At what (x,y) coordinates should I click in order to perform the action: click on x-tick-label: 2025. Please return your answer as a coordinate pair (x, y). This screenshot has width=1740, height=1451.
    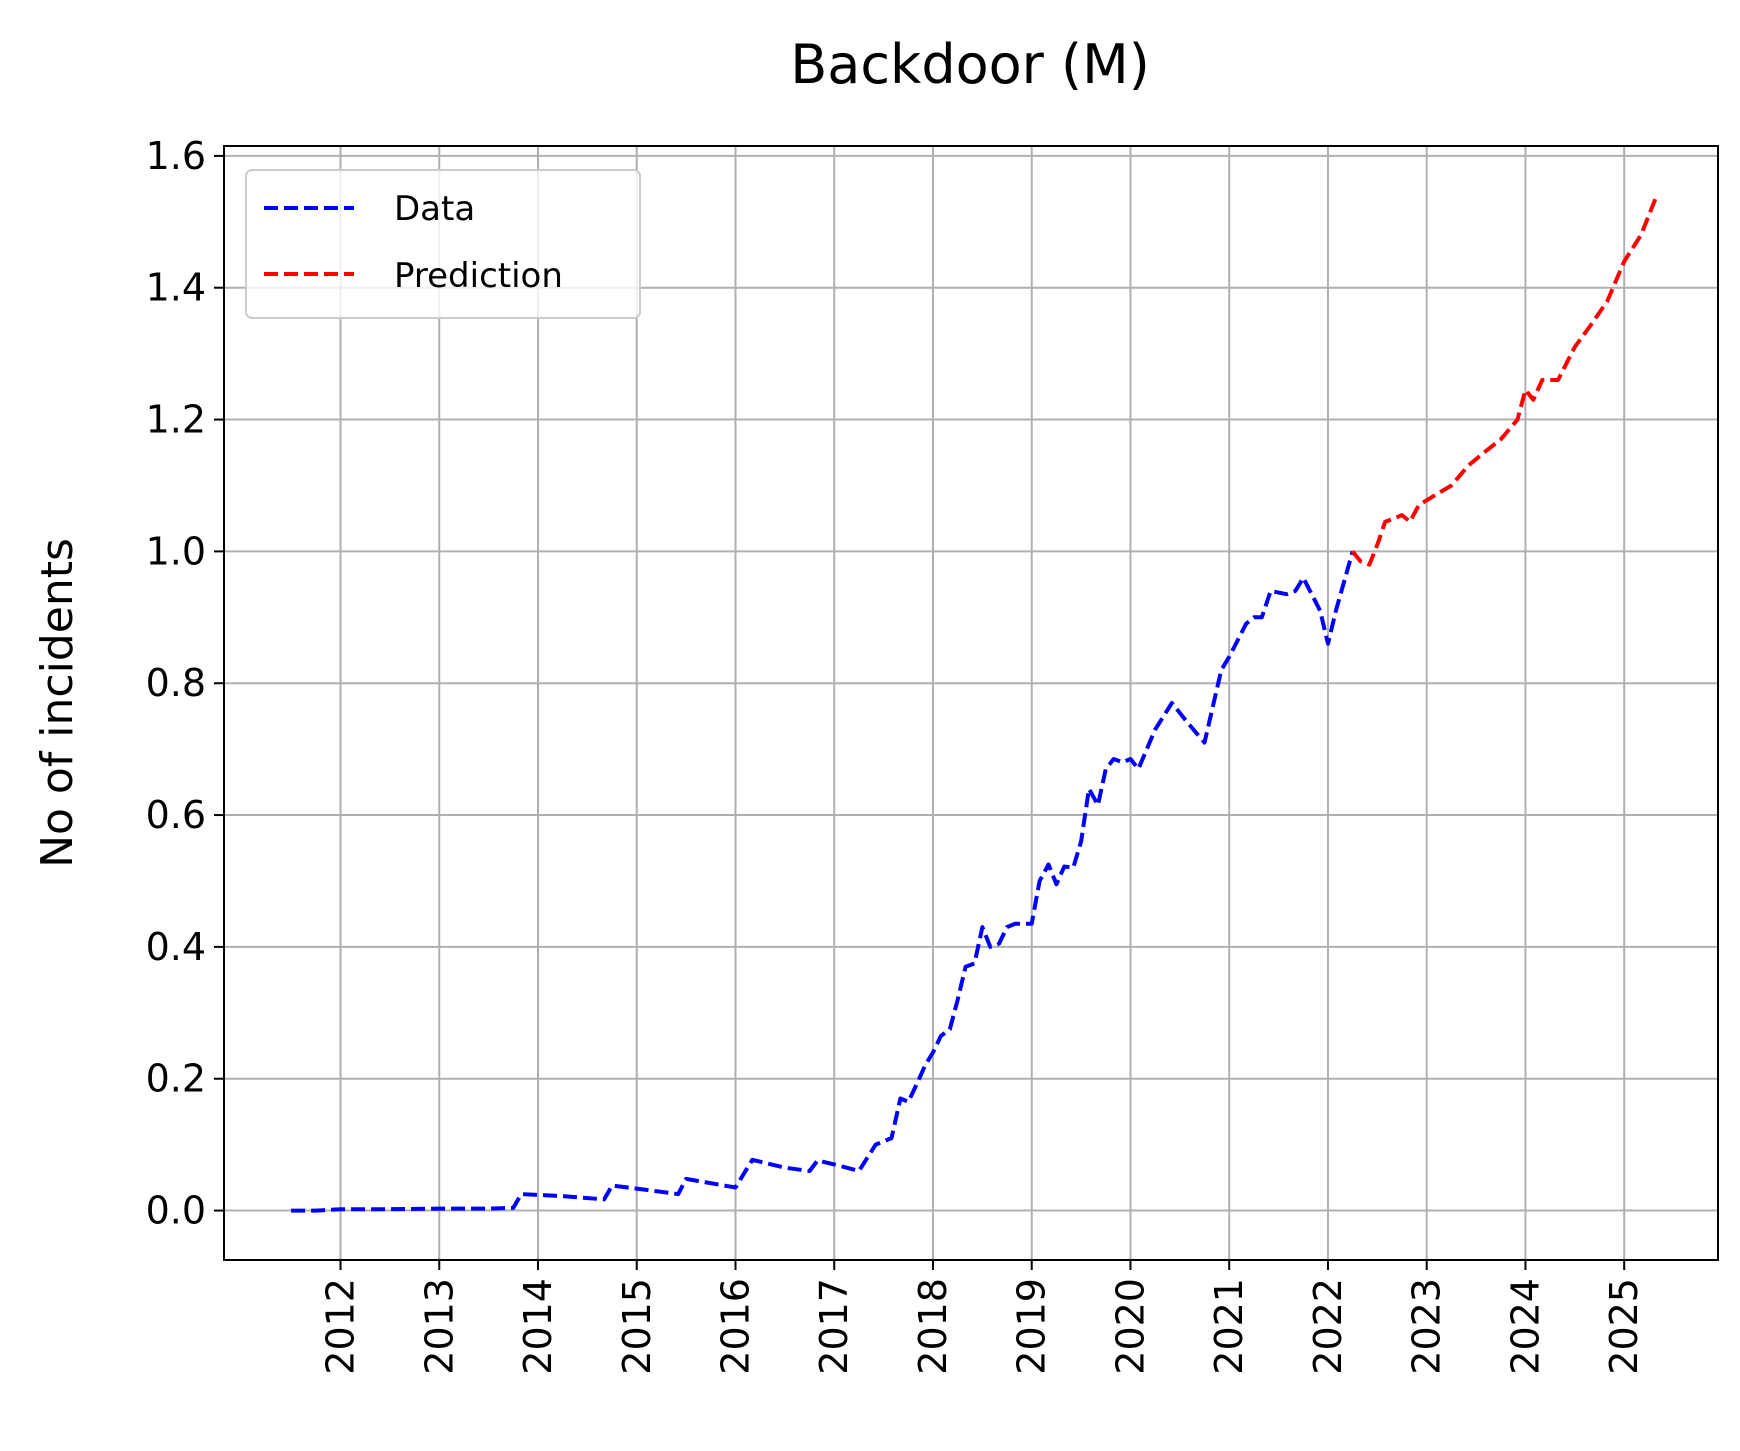
    Looking at the image, I should click on (1624, 1326).